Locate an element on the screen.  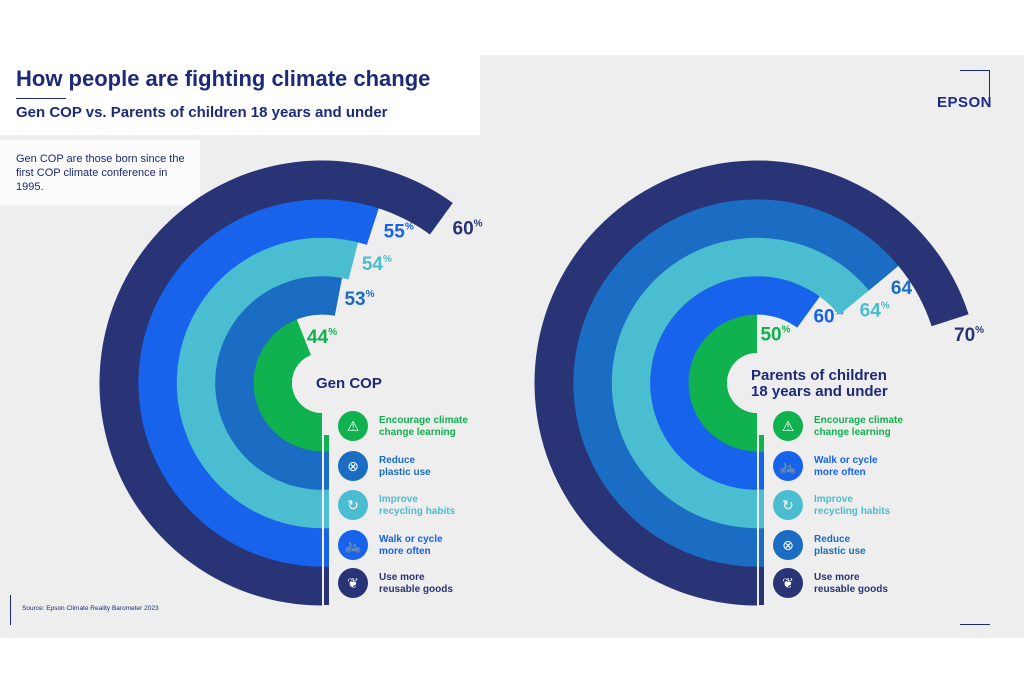
value-label: 44% is located at coordinates (322, 337).